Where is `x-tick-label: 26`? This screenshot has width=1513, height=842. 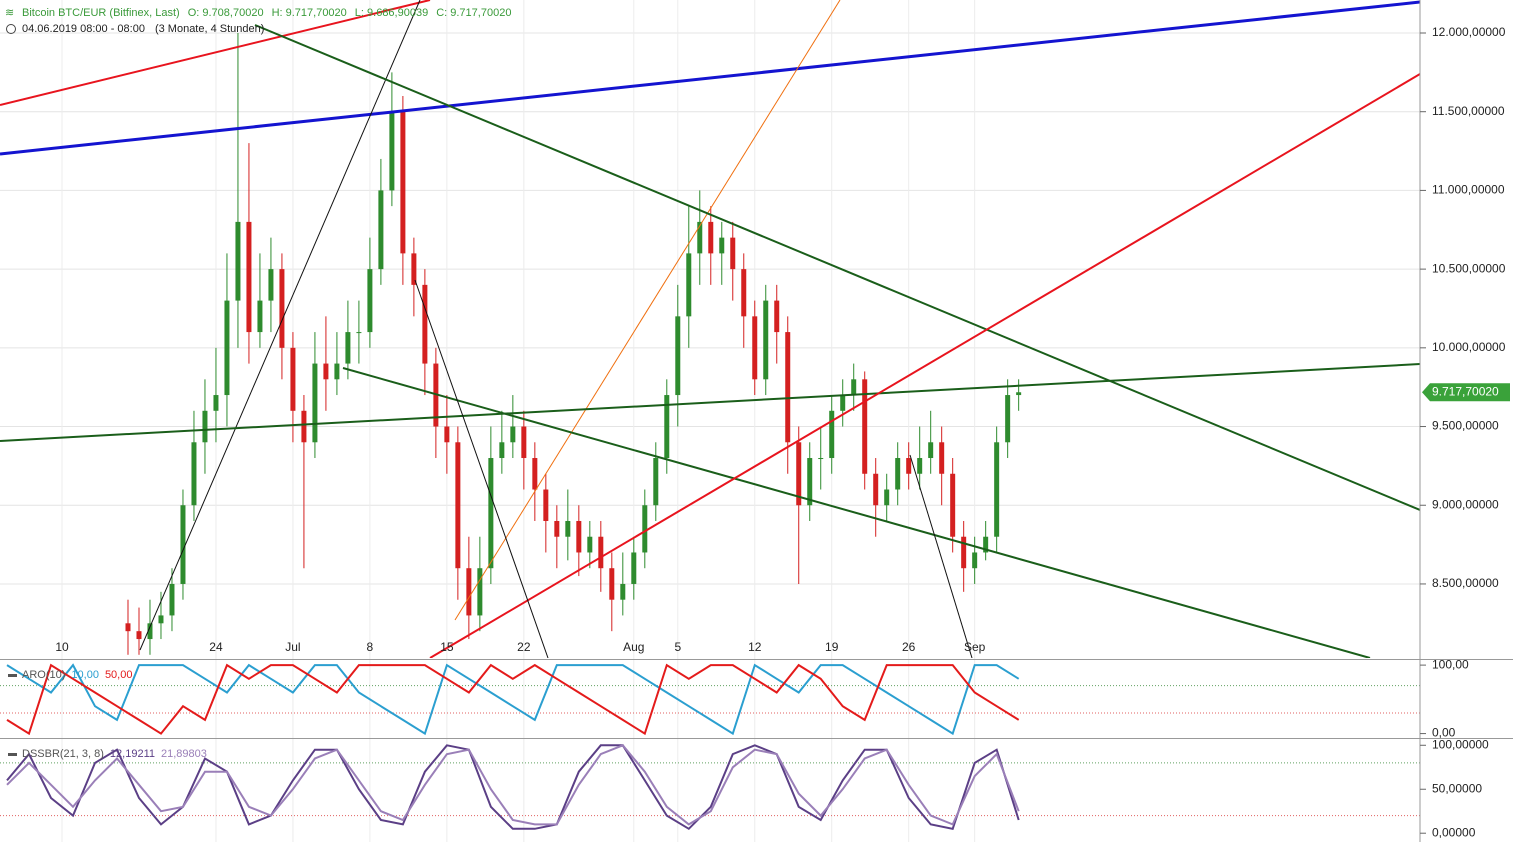 x-tick-label: 26 is located at coordinates (909, 647).